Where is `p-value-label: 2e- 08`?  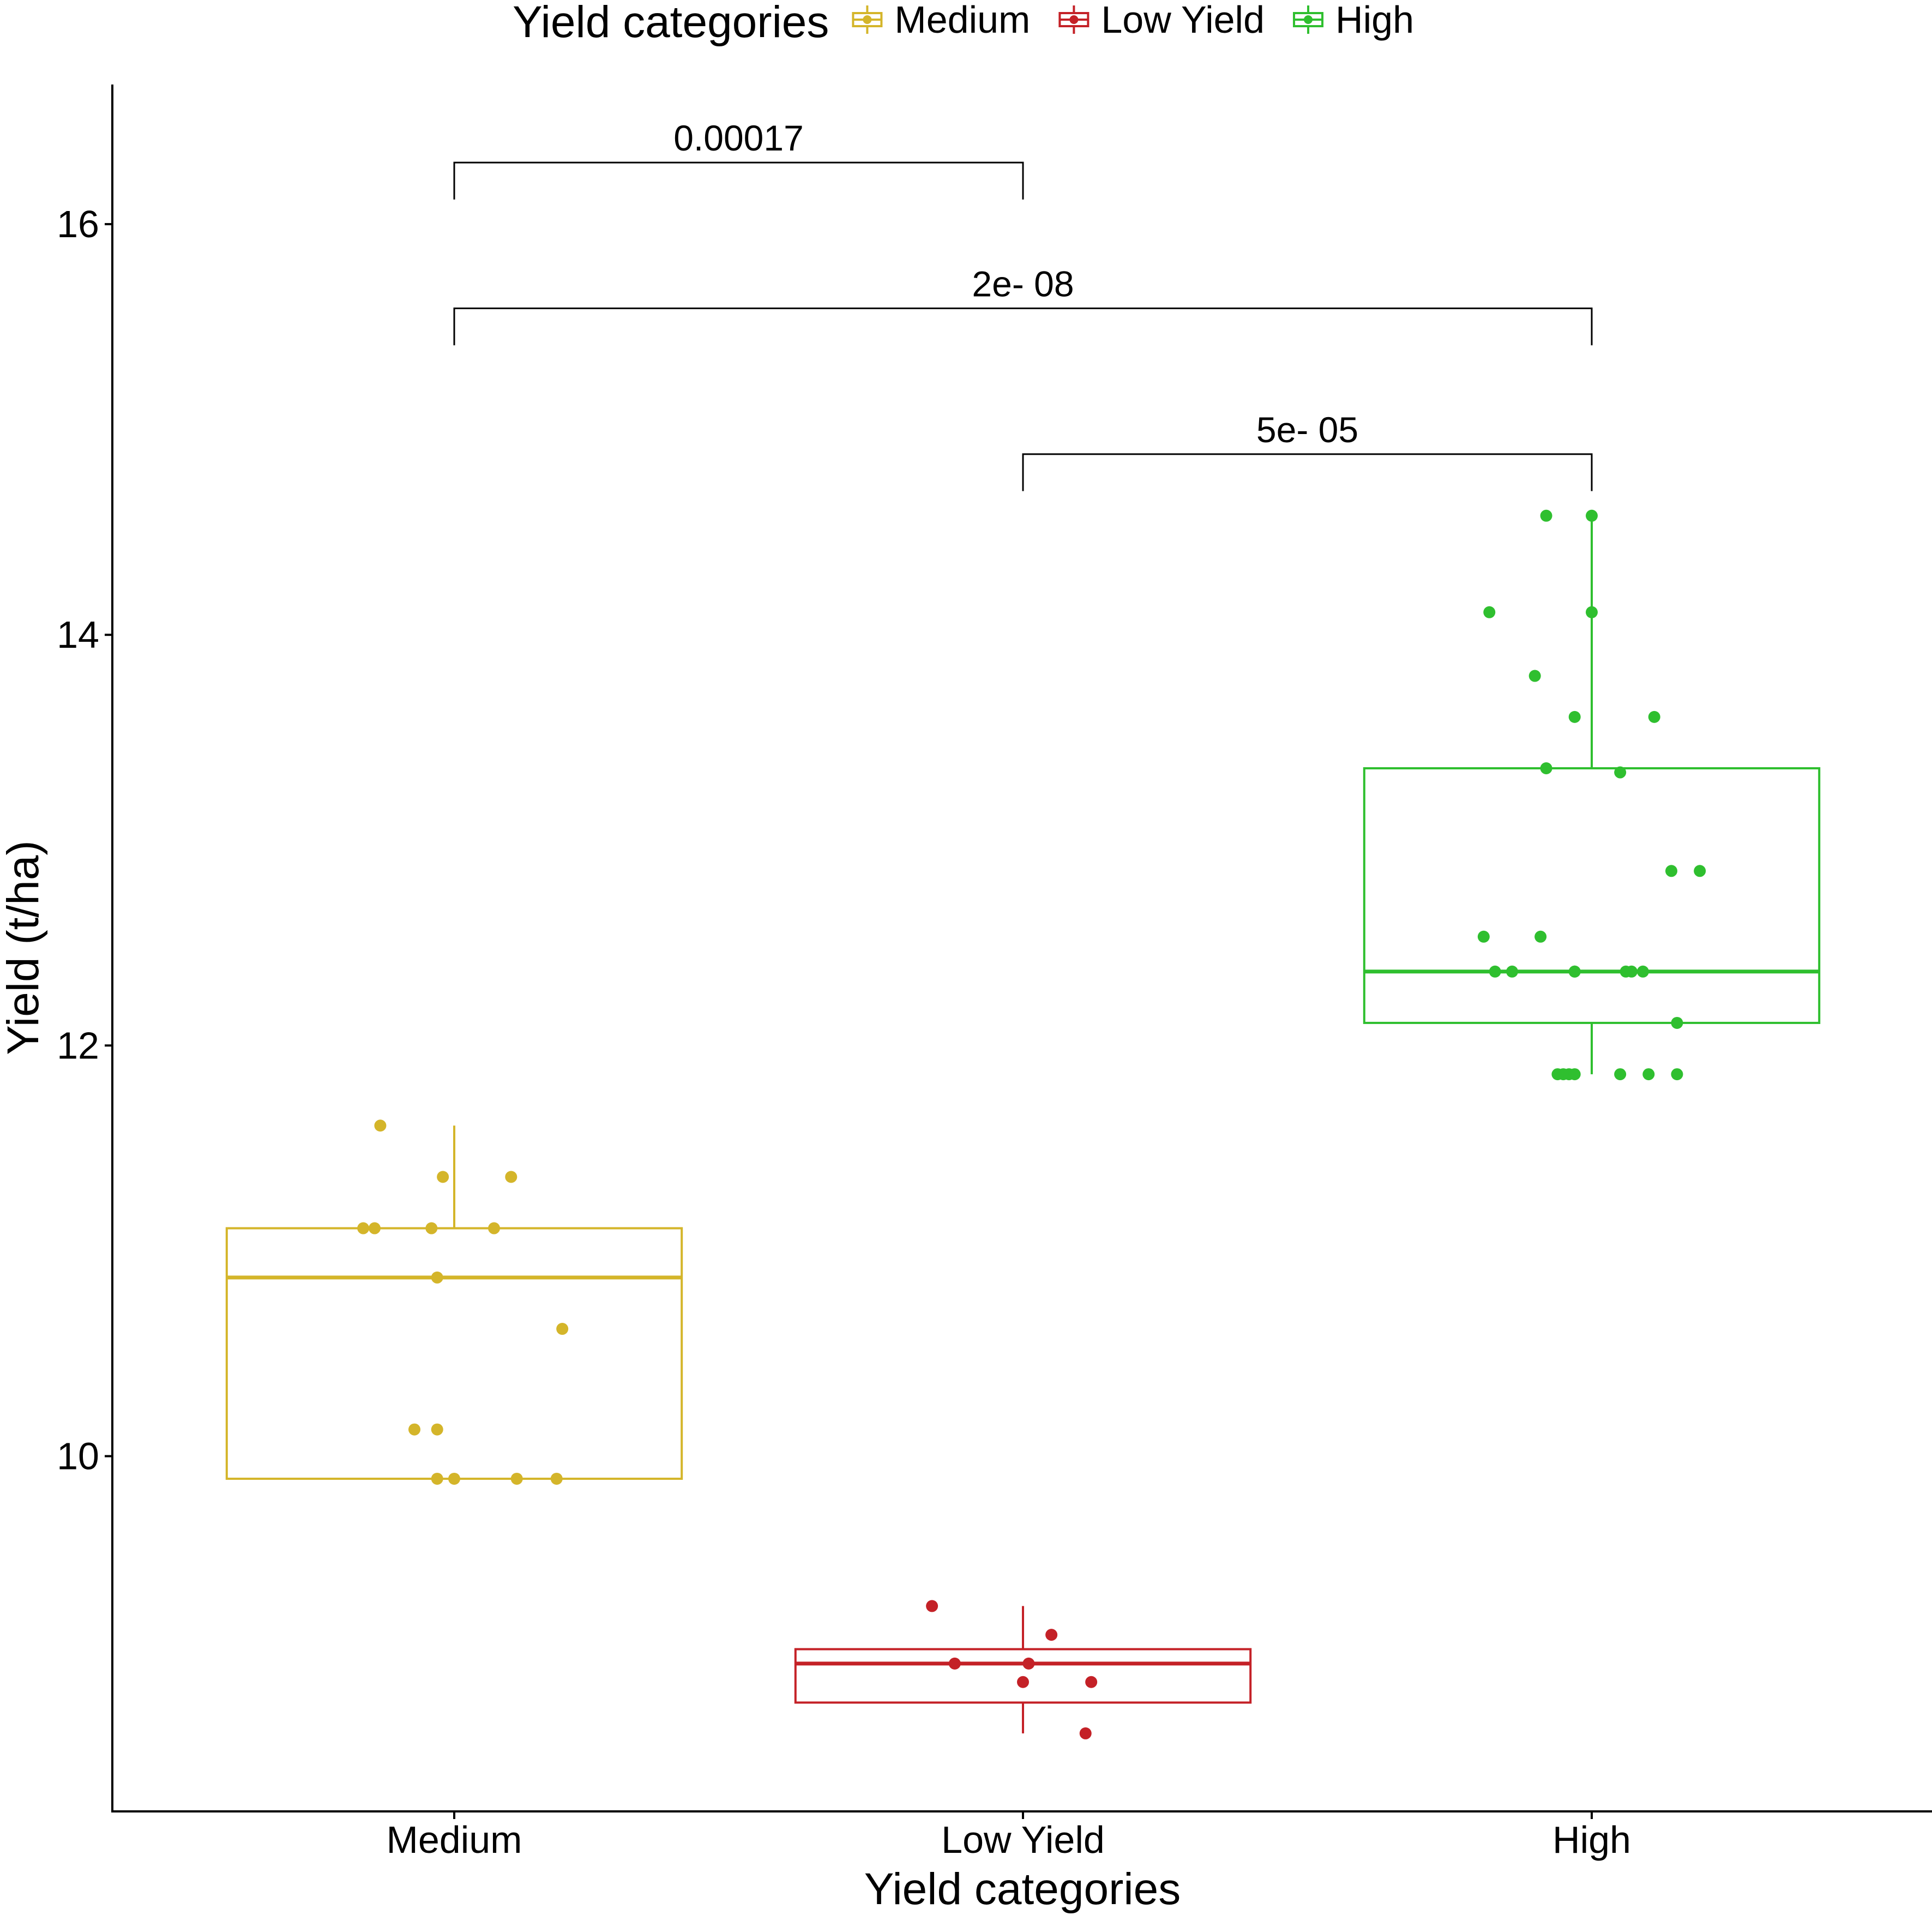 p-value-label: 2e- 08 is located at coordinates (1023, 283).